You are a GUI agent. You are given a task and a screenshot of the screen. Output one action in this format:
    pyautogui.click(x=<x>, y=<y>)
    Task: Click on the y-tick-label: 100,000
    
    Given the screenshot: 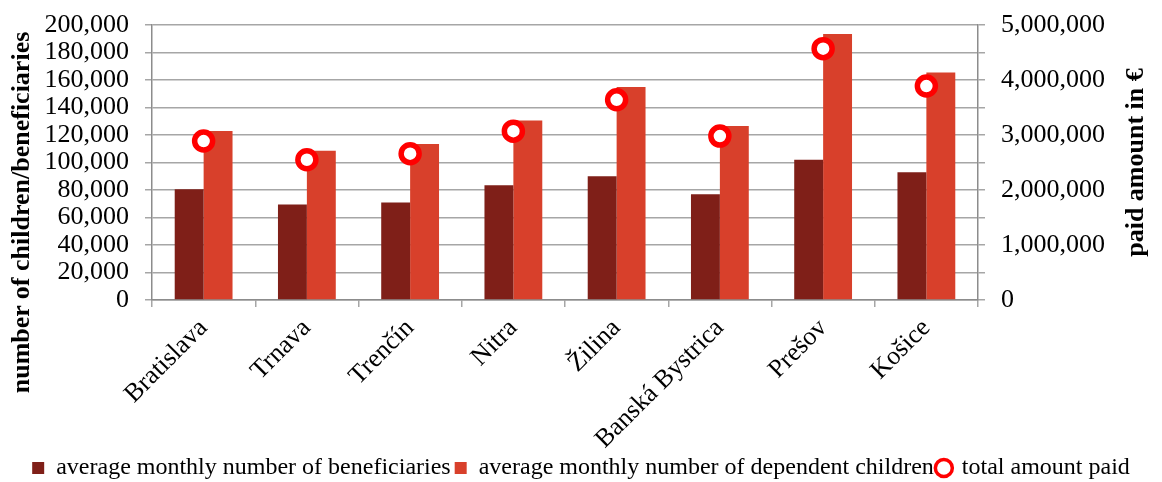 What is the action you would take?
    pyautogui.click(x=86, y=161)
    